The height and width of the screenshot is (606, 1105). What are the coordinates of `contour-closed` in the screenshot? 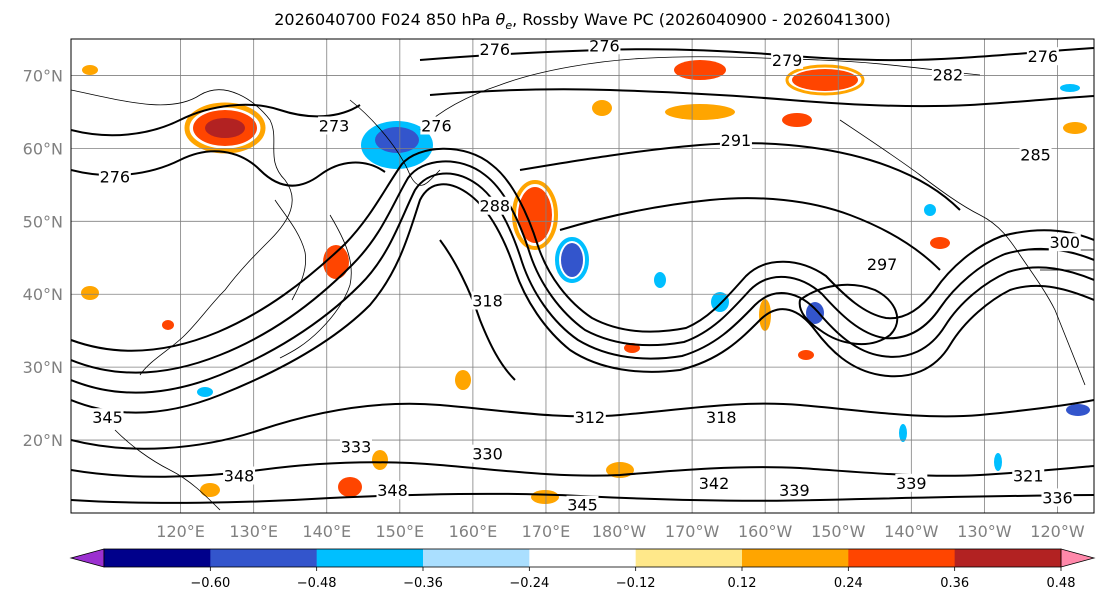 It's located at (848, 314).